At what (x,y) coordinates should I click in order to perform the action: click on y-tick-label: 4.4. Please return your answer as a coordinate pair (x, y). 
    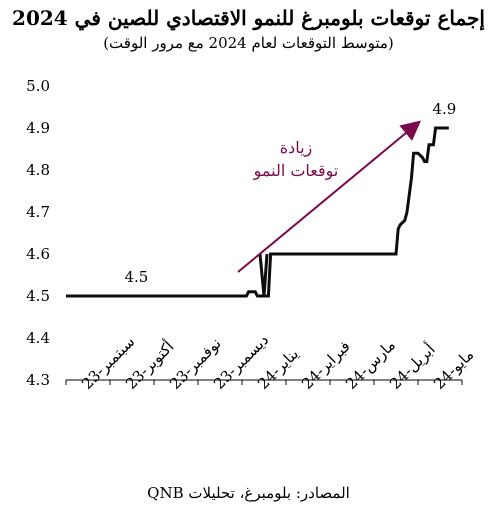
    Looking at the image, I should click on (38, 338).